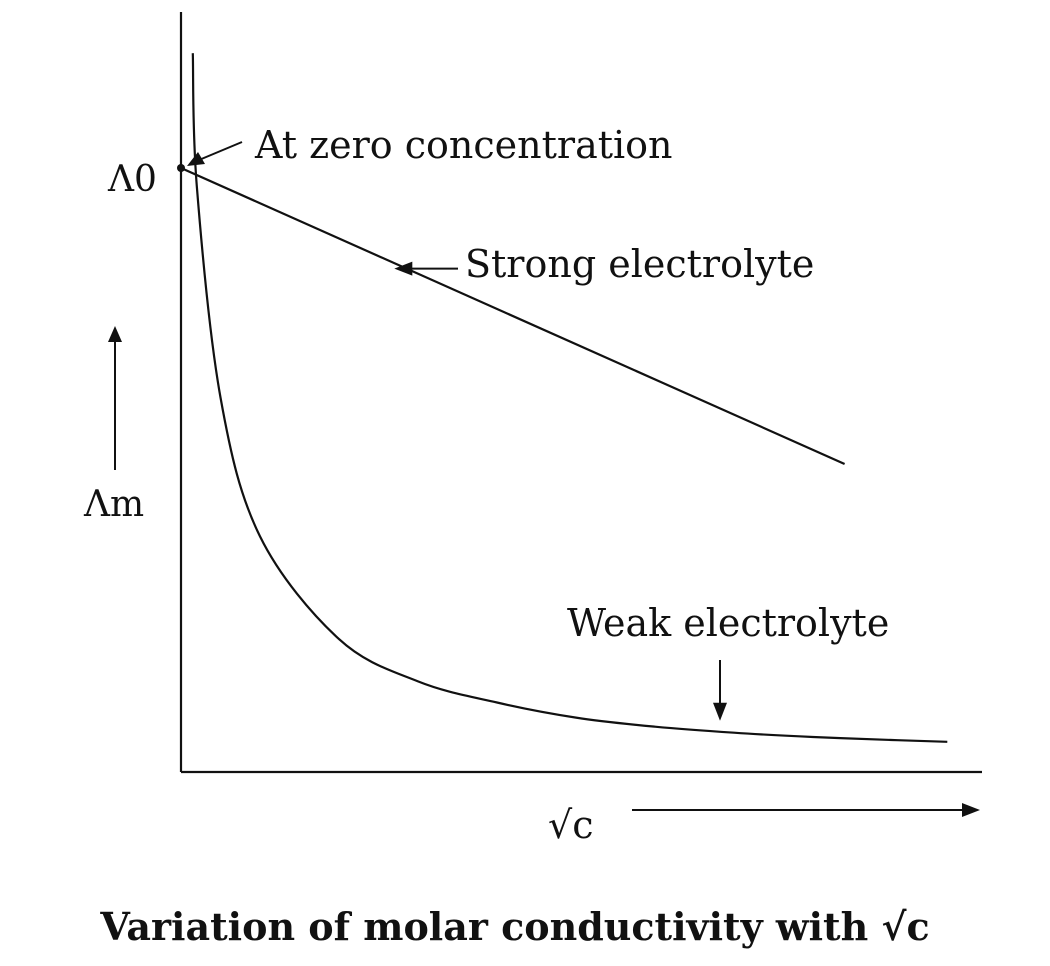  I want to click on y-intercept-label: Λ0, so click(132, 179).